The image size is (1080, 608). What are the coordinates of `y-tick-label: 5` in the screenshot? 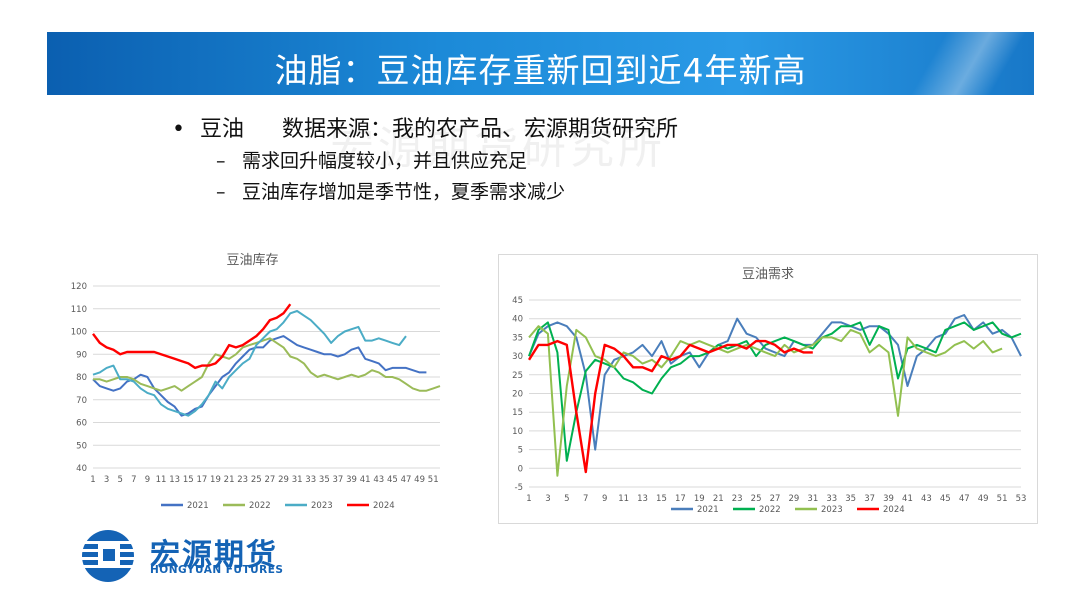 It's located at (520, 451).